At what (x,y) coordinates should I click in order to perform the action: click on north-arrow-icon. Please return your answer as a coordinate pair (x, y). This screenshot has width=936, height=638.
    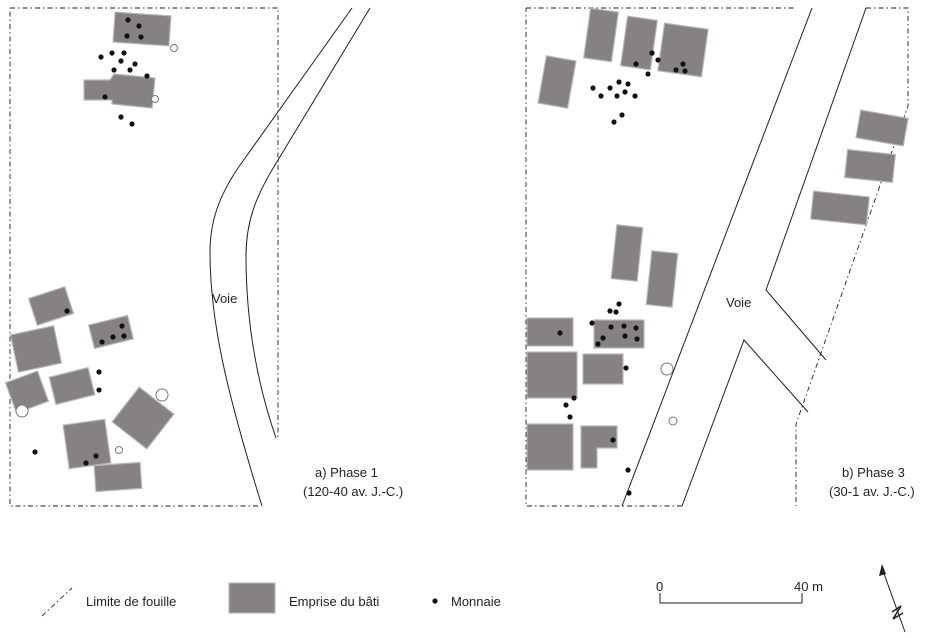
    Looking at the image, I should click on (892, 598).